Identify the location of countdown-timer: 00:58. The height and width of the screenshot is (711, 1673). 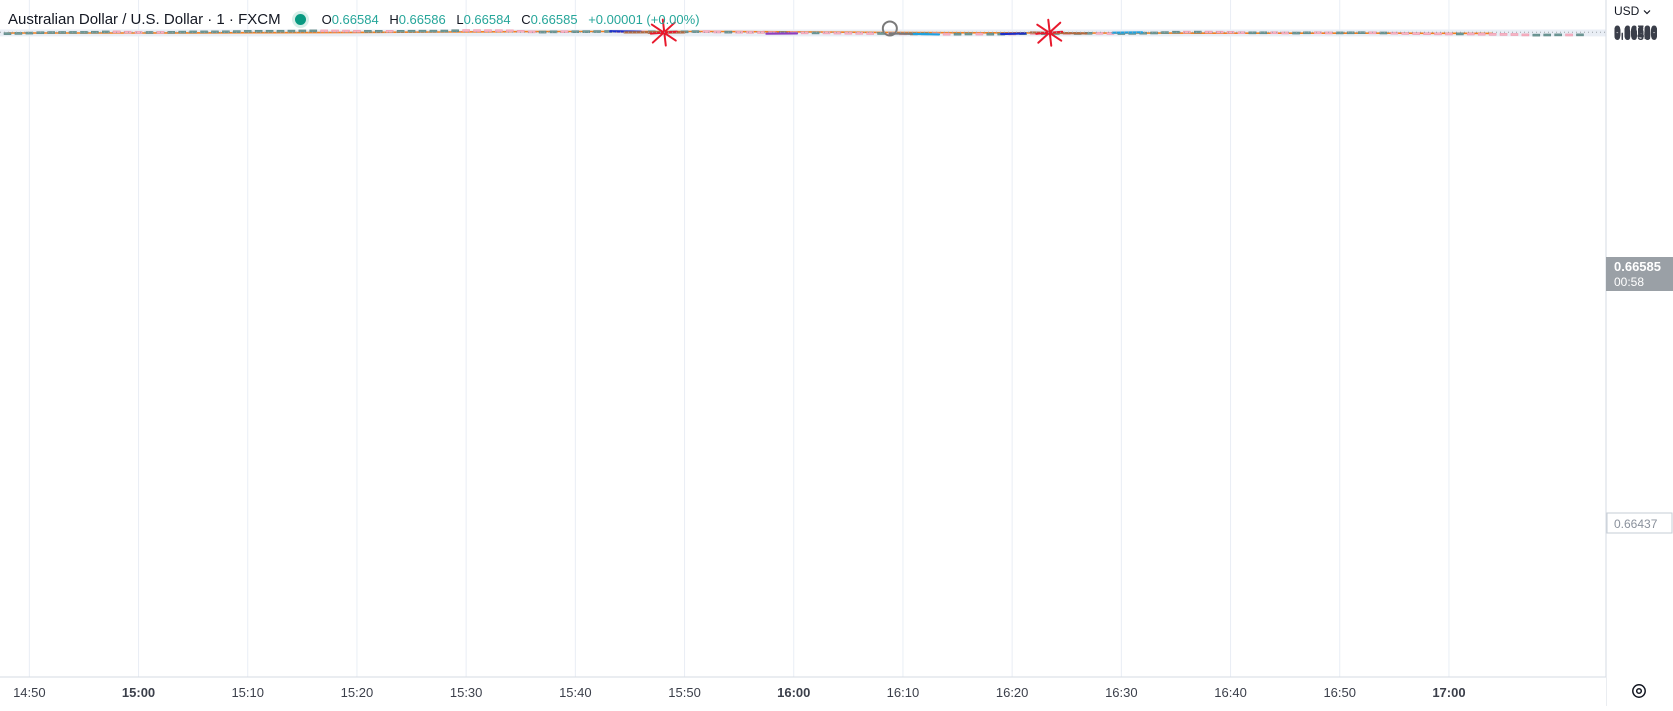
(1629, 282).